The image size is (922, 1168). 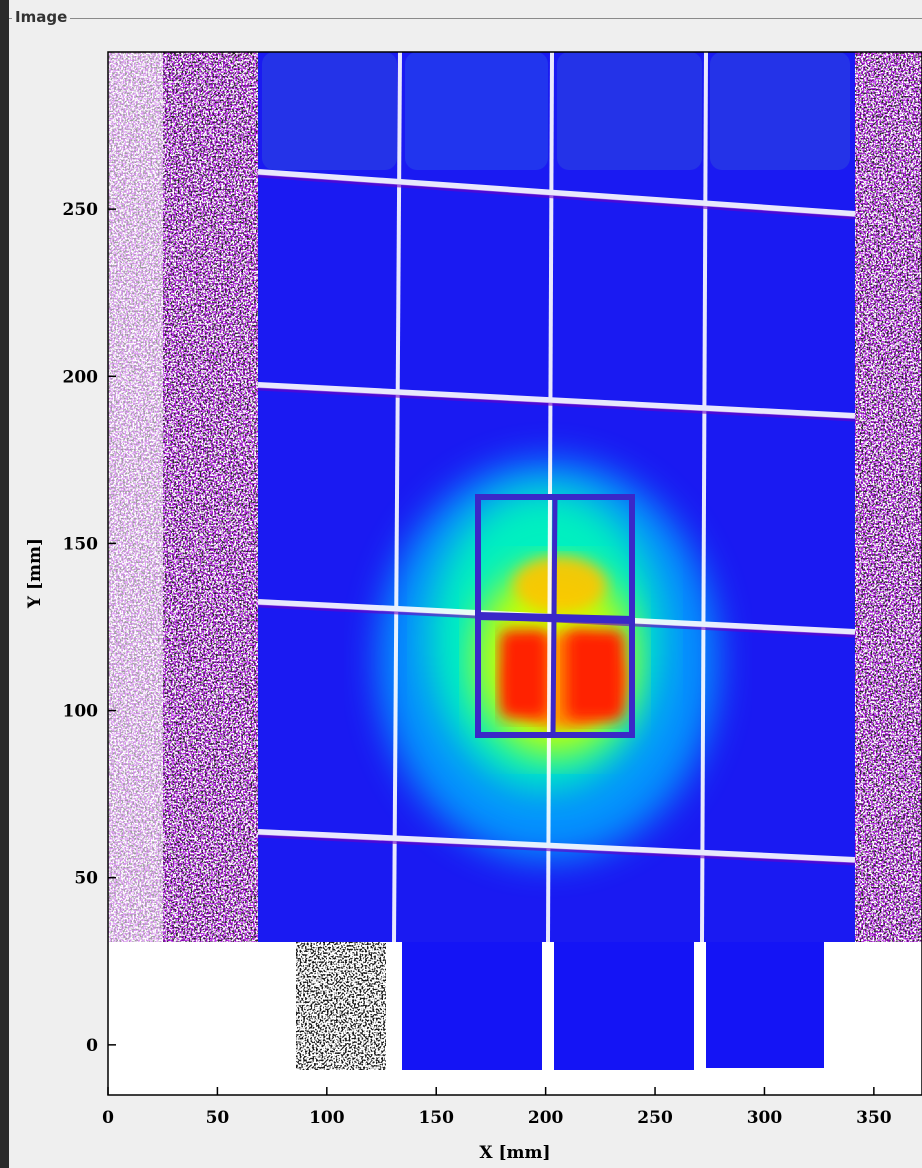 What do you see at coordinates (465, 18) in the screenshot?
I see `group-border` at bounding box center [465, 18].